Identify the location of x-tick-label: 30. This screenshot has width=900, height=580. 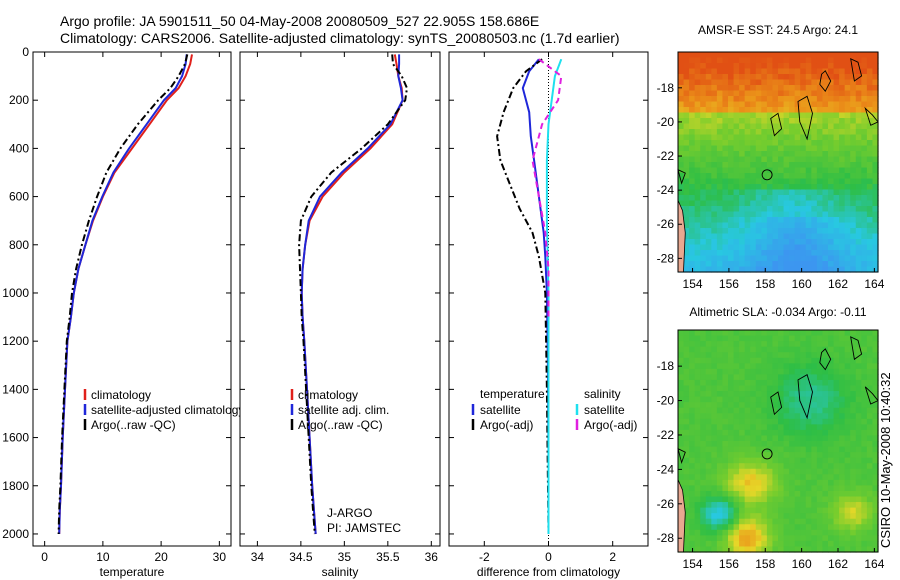
(220, 557).